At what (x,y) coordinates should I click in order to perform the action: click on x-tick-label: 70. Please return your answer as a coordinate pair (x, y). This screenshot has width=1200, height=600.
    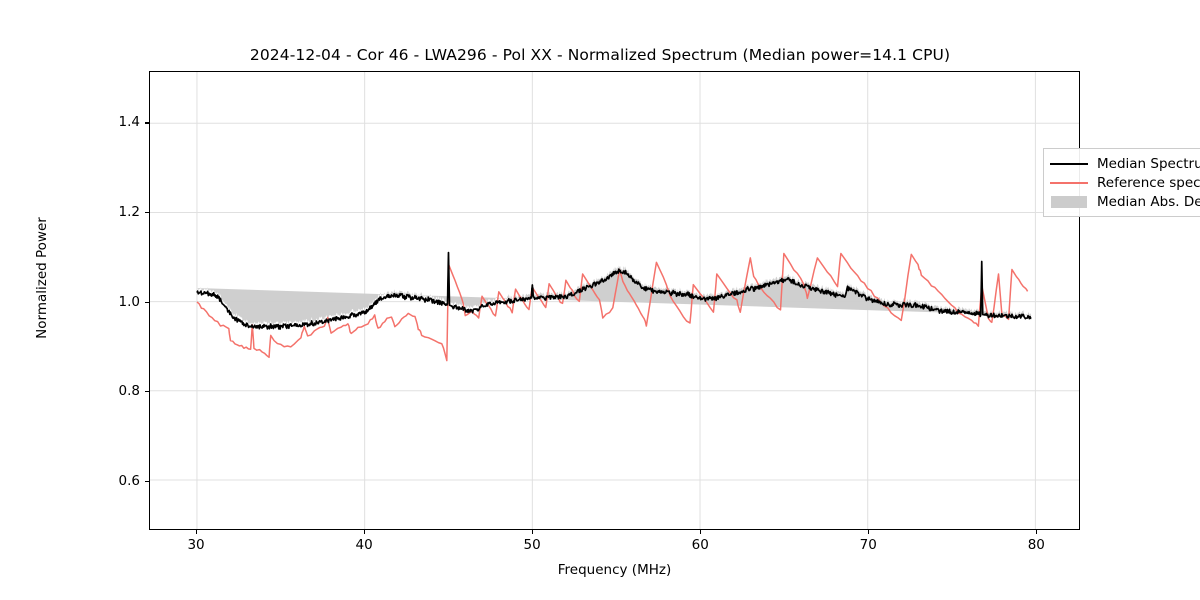
    Looking at the image, I should click on (868, 545).